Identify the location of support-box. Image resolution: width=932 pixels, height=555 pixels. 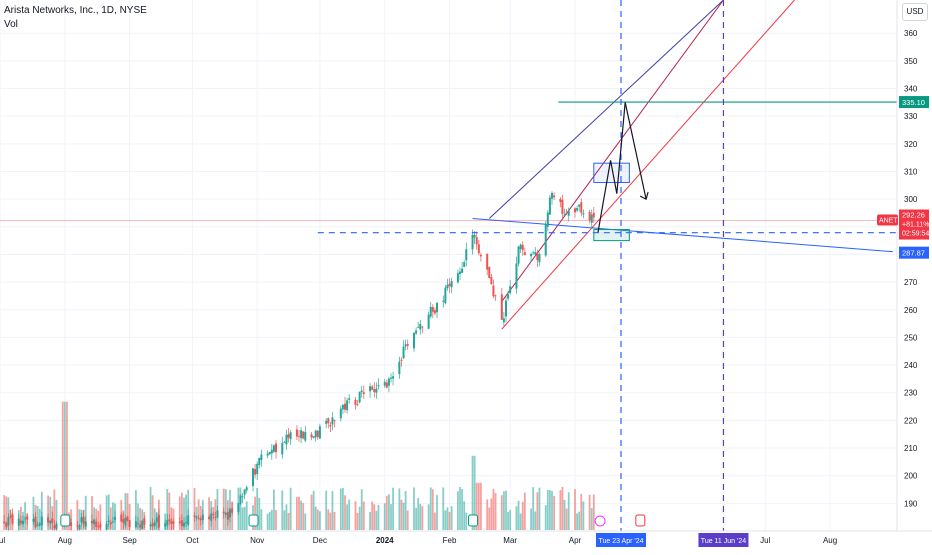
(611, 235).